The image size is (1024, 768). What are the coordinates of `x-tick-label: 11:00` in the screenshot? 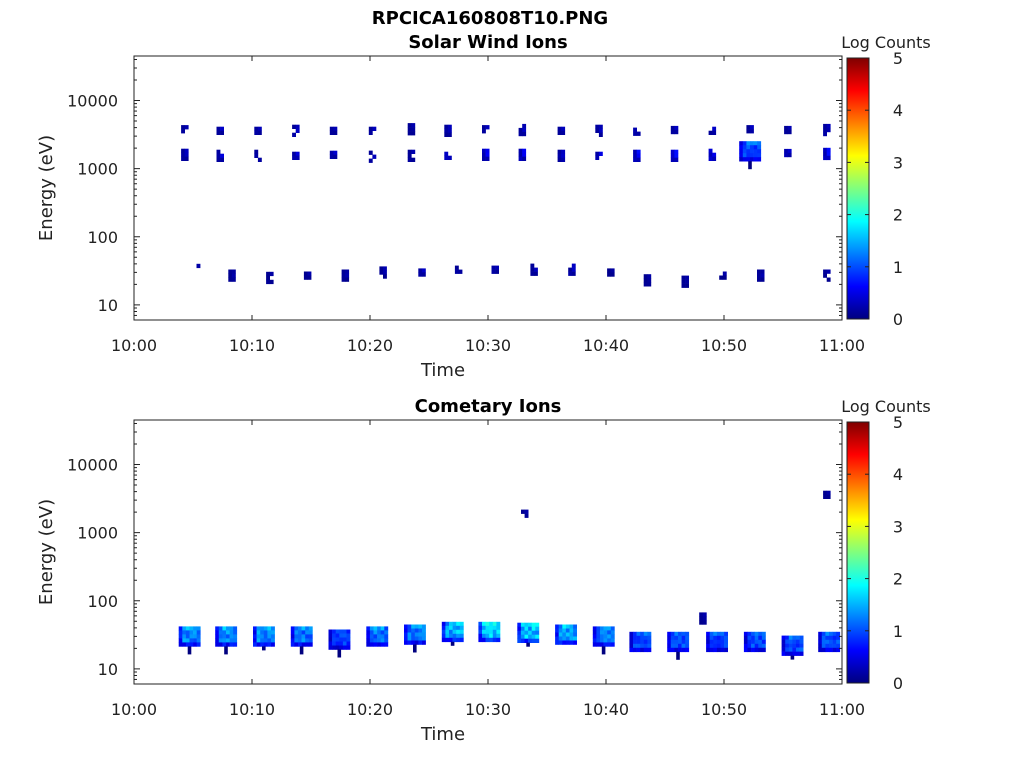 It's located at (842, 345).